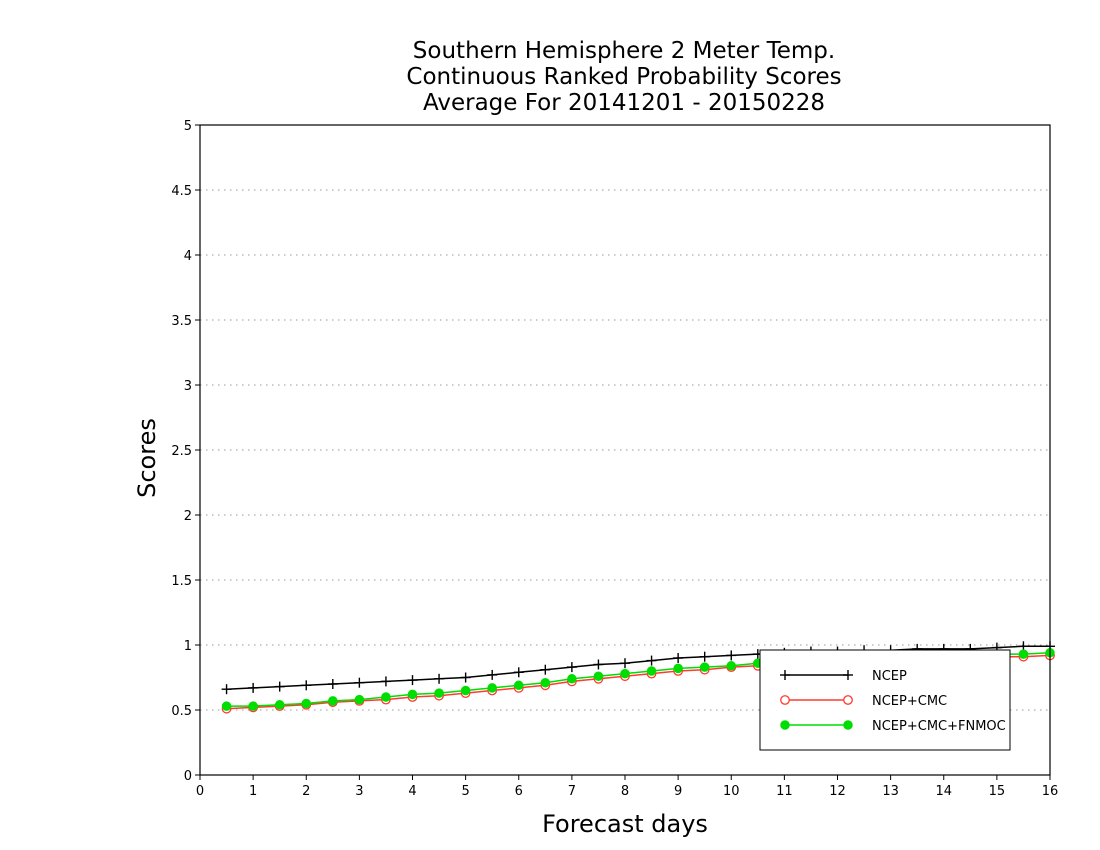 This screenshot has width=1100, height=850. I want to click on legend-label: NCEP+CMC+FNMOC, so click(939, 726).